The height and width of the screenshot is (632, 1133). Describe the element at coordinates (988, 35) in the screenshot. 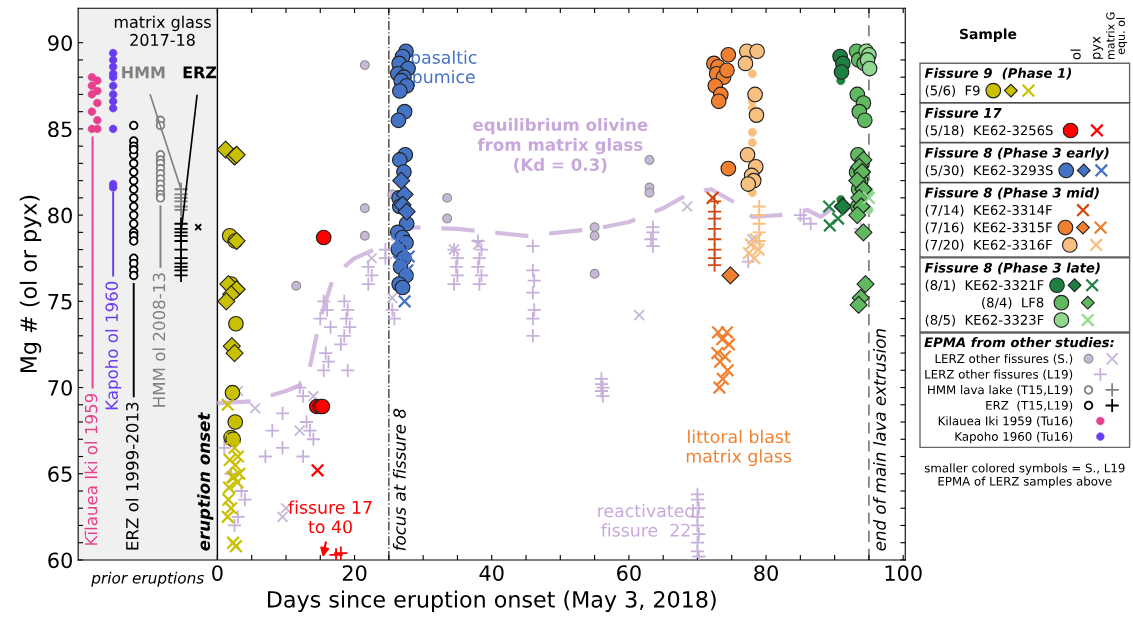

I see `legend-title: Sample` at that location.